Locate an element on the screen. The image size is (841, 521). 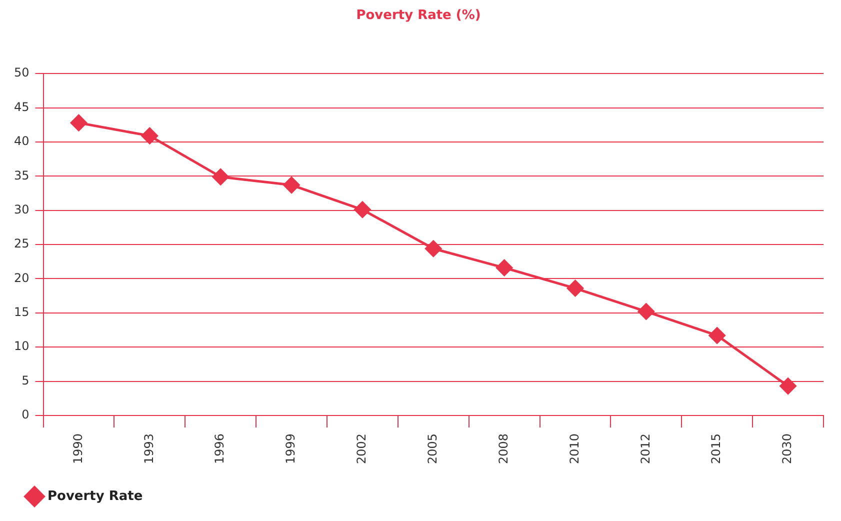
x-tick-label: 2015 is located at coordinates (716, 448).